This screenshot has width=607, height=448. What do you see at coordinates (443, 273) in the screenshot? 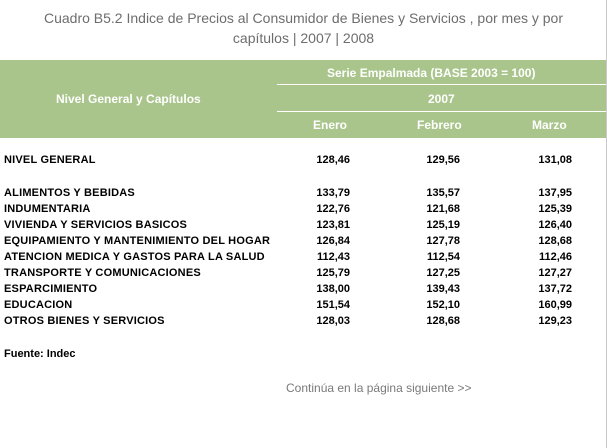
I see `value-febrero: 127,25` at bounding box center [443, 273].